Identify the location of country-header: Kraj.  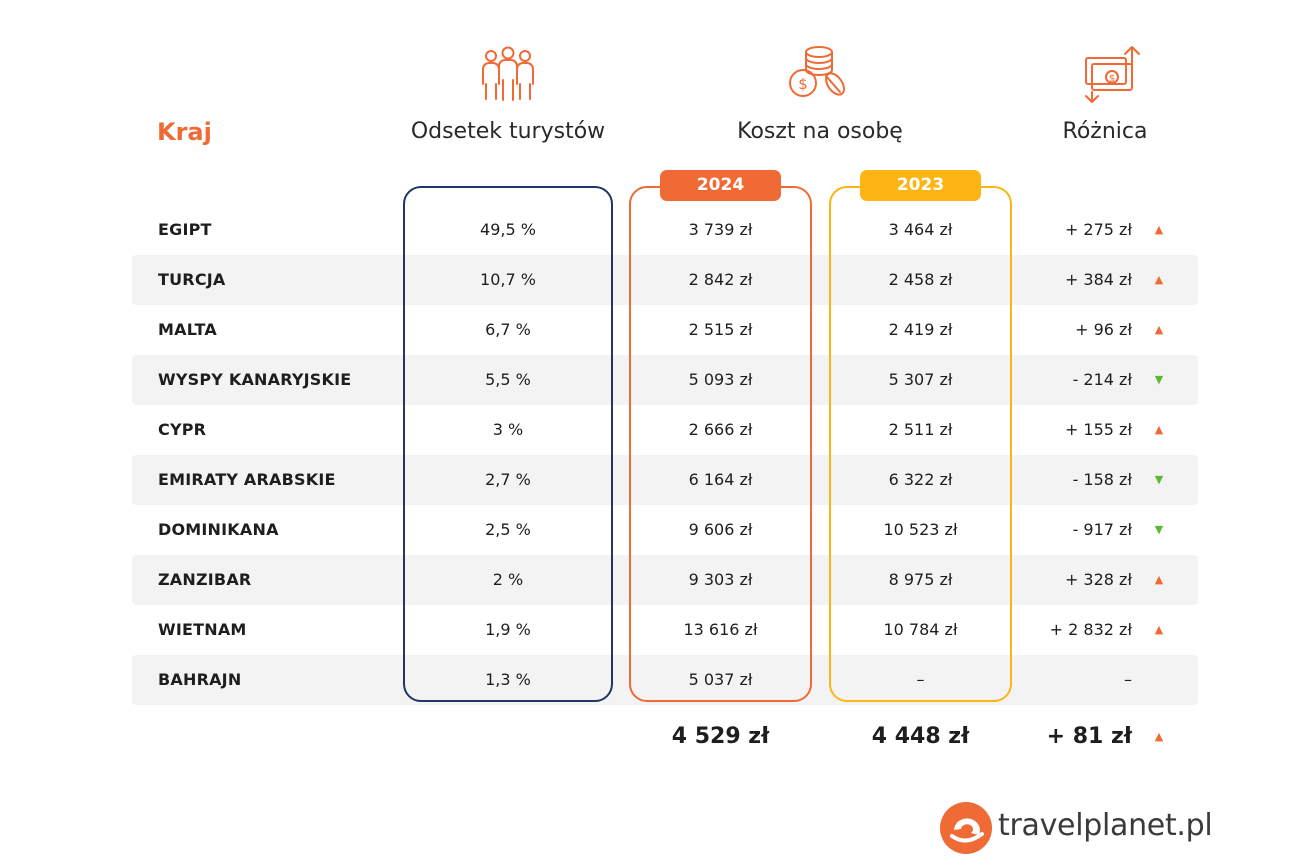
(184, 132).